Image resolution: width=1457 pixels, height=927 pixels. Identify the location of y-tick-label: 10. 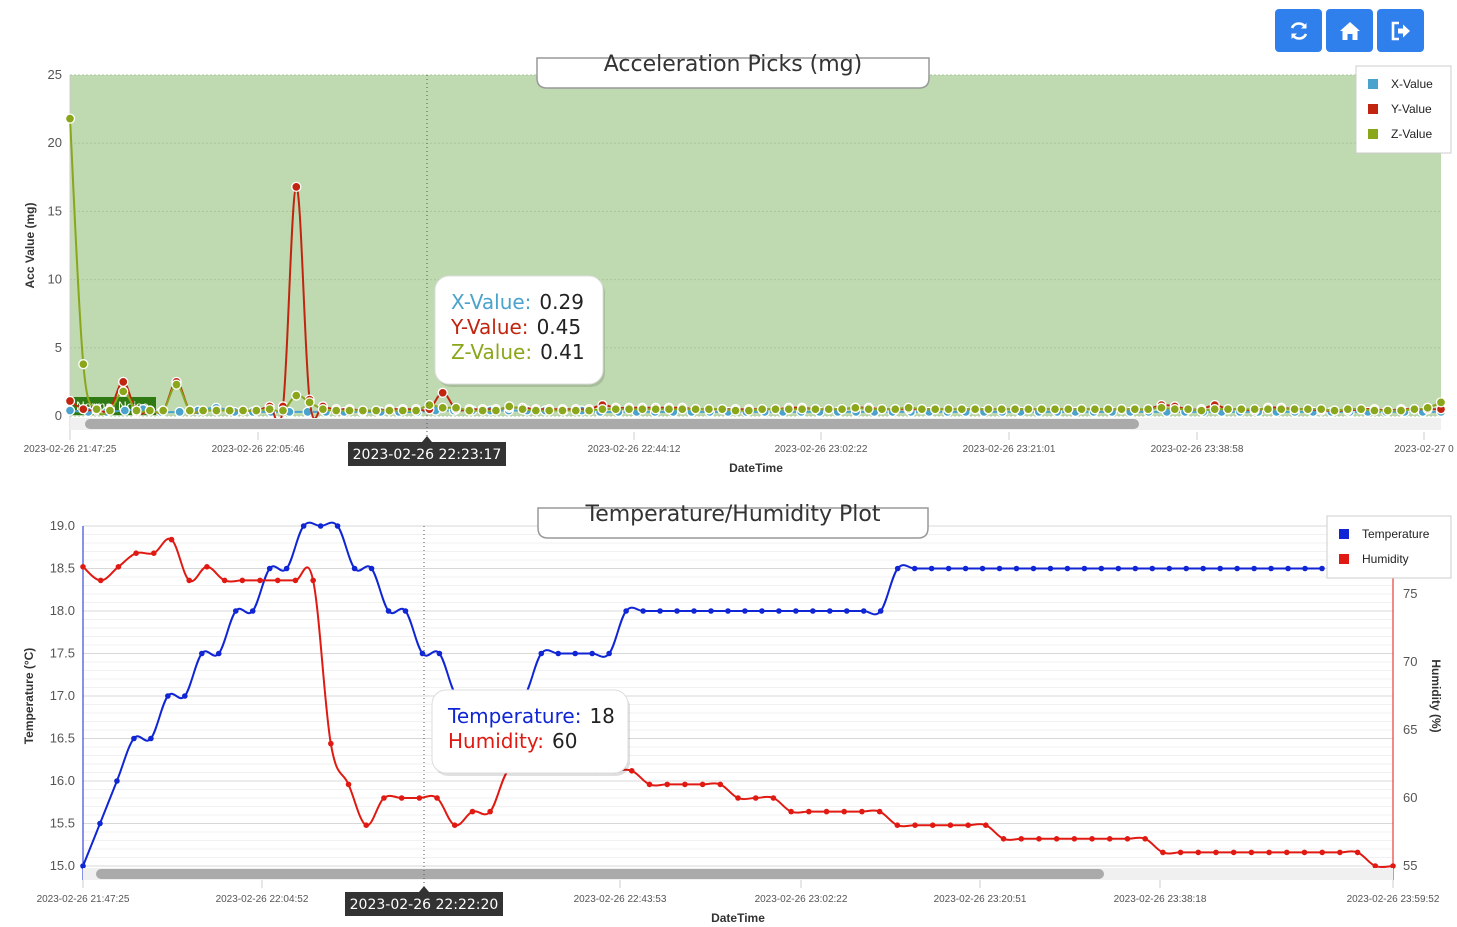
(55, 279).